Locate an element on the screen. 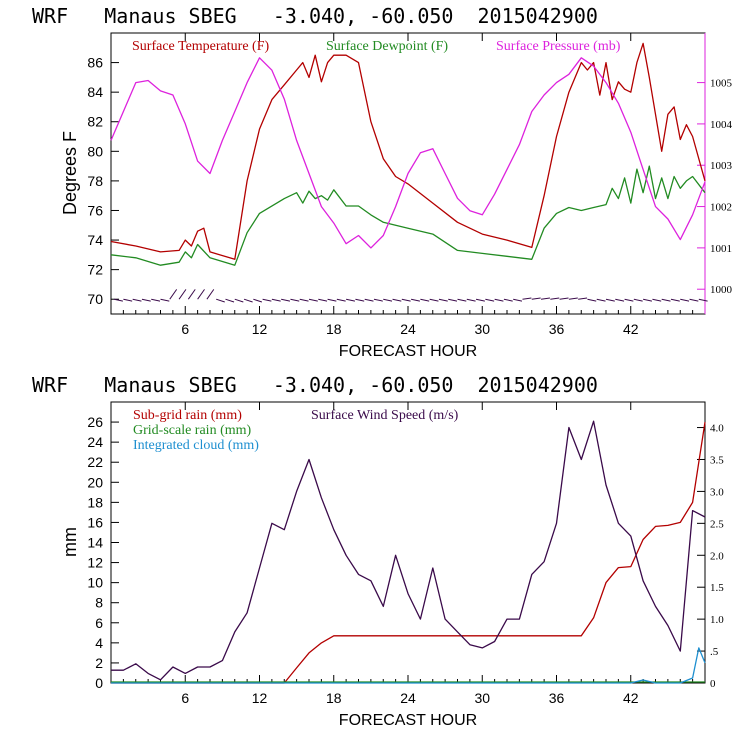  x-tick-label: 30 is located at coordinates (482, 329).